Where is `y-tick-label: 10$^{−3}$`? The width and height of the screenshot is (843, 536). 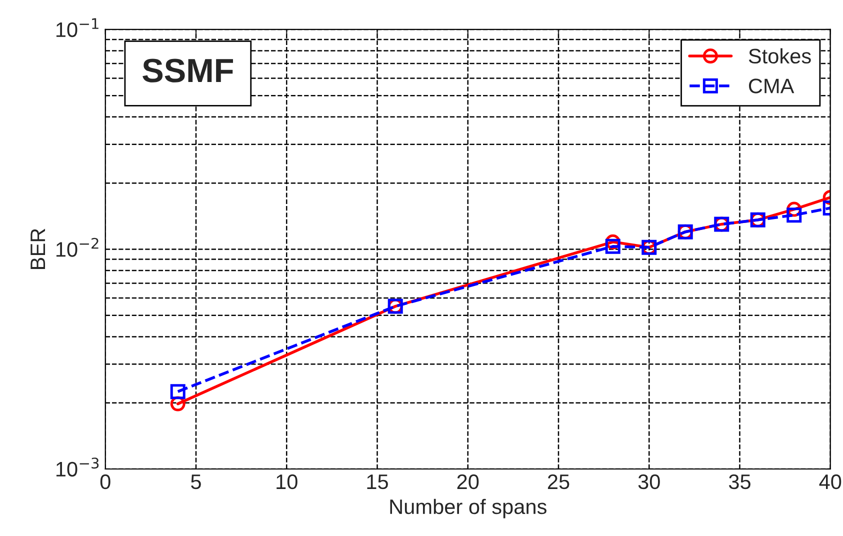 y-tick-label: 10$^{−3}$ is located at coordinates (77, 467).